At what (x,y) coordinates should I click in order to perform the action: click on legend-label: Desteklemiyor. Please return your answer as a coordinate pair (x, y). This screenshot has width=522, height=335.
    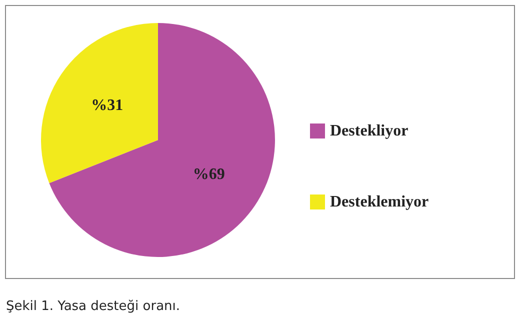
    Looking at the image, I should click on (379, 202).